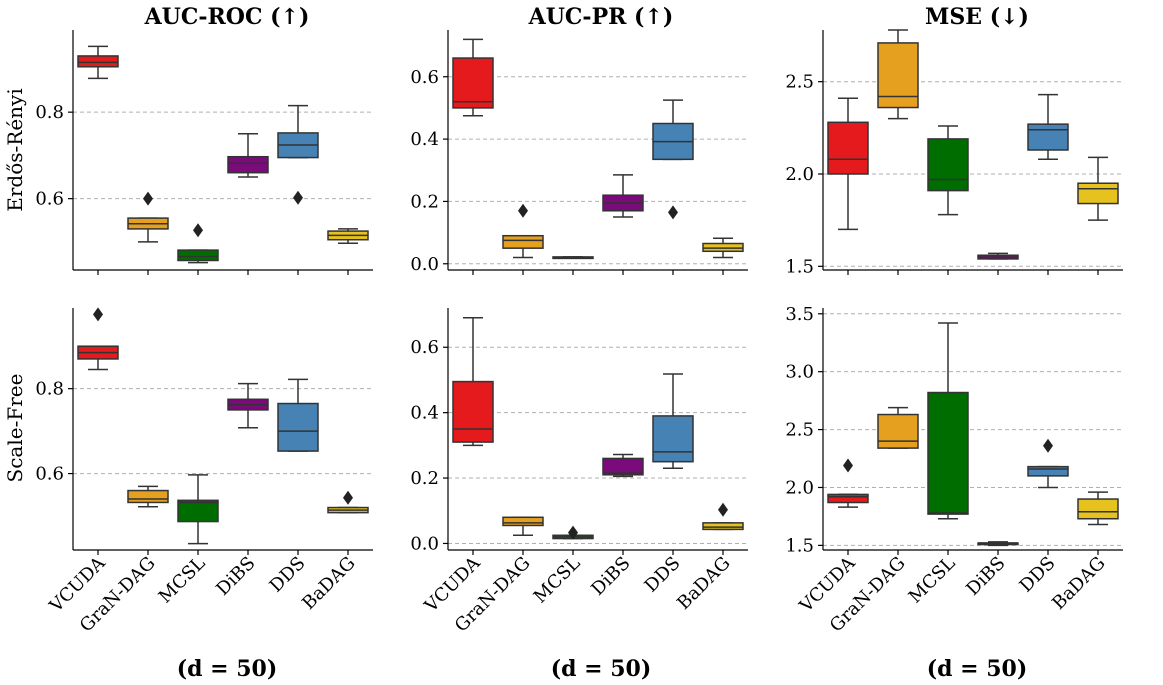  I want to click on y-tick-label: 0.2, so click(424, 478).